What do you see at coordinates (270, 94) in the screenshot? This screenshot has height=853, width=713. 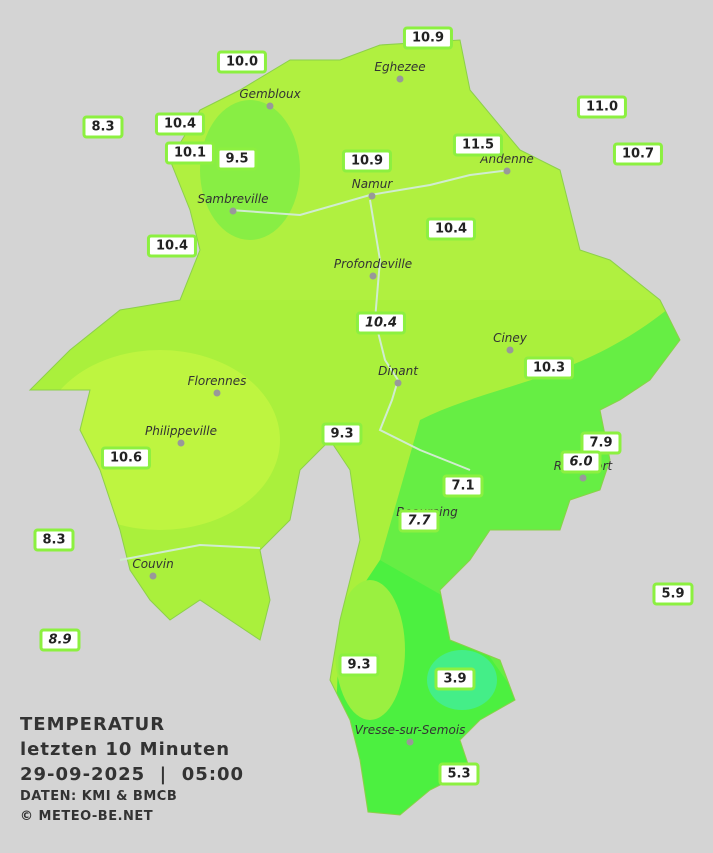 I see `place-name: Gembloux` at bounding box center [270, 94].